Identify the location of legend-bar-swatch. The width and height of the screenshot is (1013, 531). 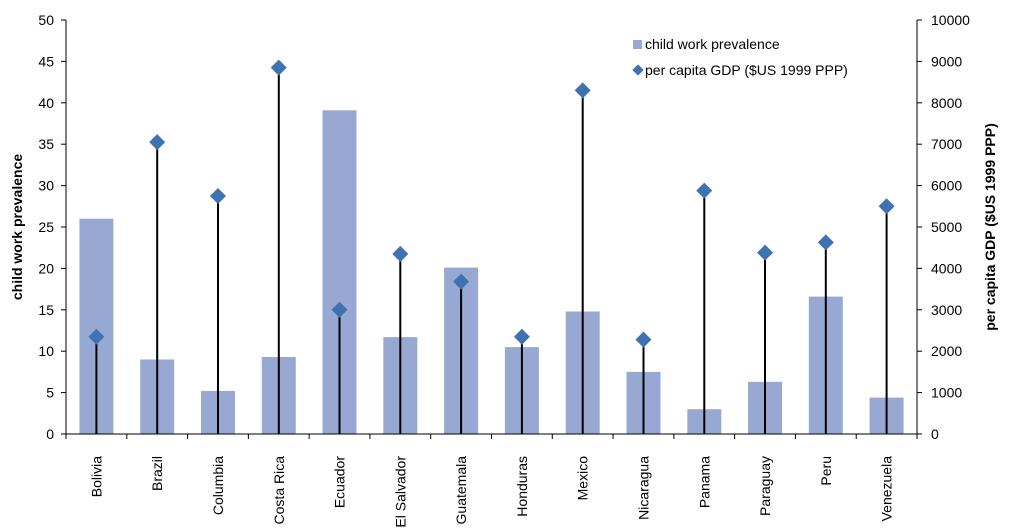
(637, 44).